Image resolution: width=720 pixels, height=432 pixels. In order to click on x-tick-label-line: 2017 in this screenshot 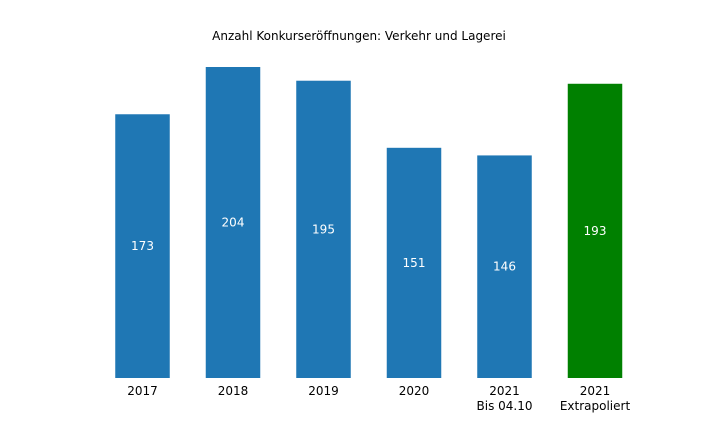, I will do `click(142, 391)`.